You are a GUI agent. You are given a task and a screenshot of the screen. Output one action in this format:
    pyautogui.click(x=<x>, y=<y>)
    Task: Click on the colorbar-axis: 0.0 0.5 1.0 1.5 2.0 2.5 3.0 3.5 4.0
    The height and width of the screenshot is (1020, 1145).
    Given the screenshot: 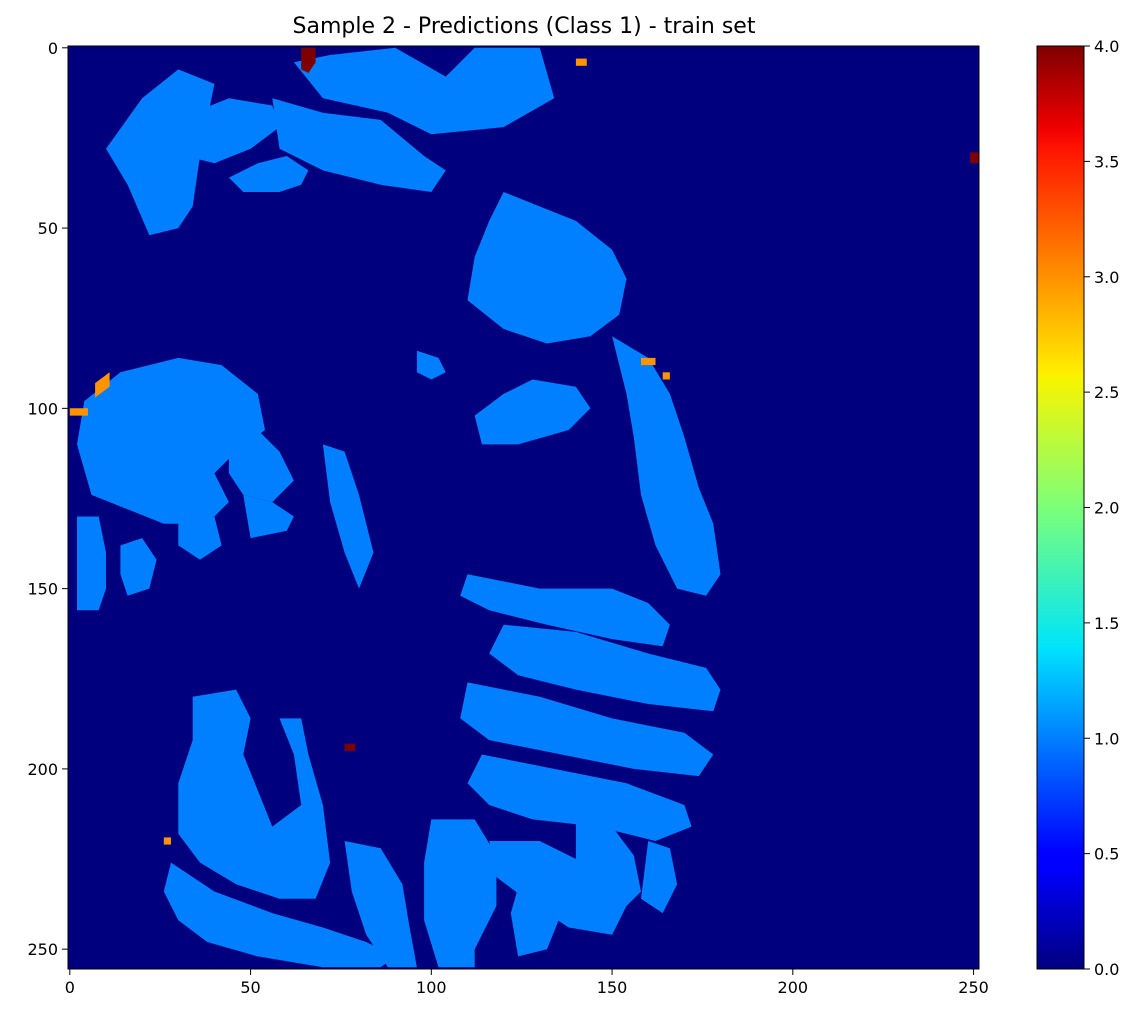 What is the action you would take?
    pyautogui.click(x=1101, y=508)
    